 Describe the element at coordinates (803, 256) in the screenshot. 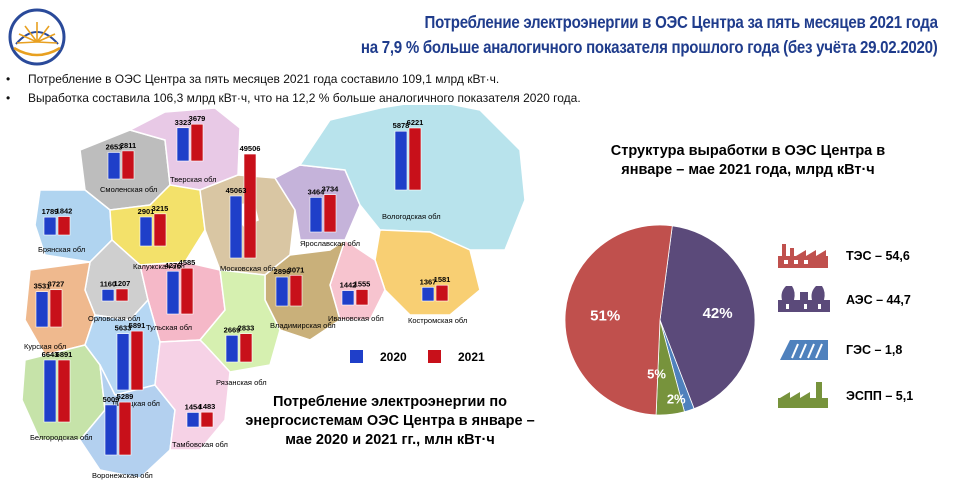

I see `thermal-plant-icon` at that location.